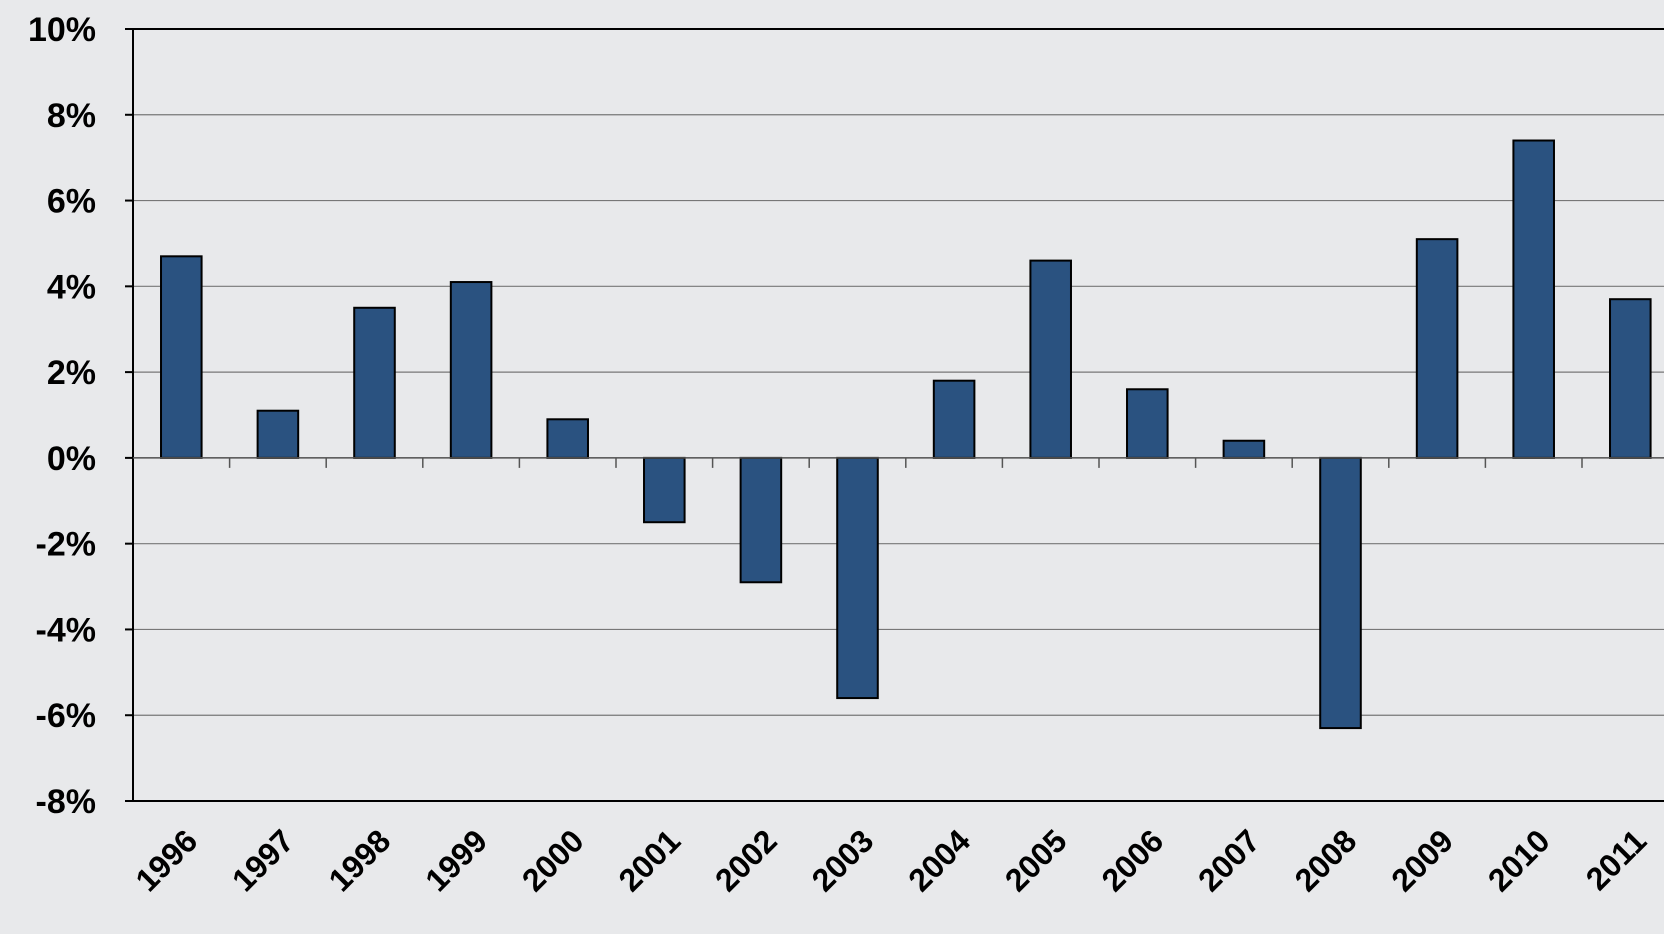  Describe the element at coordinates (71, 116) in the screenshot. I see `y-tick-label: 8%` at that location.